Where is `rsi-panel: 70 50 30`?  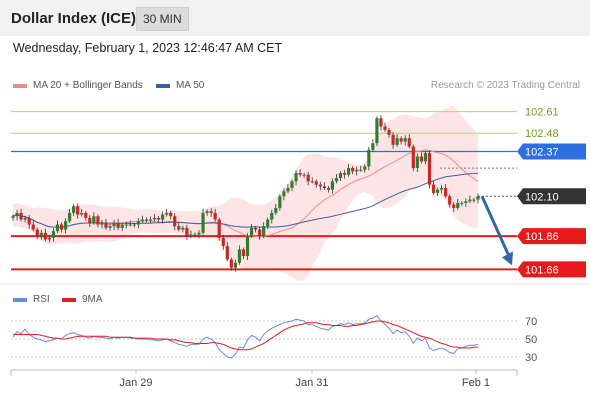 rsi-panel: 70 50 30 is located at coordinates (274, 339).